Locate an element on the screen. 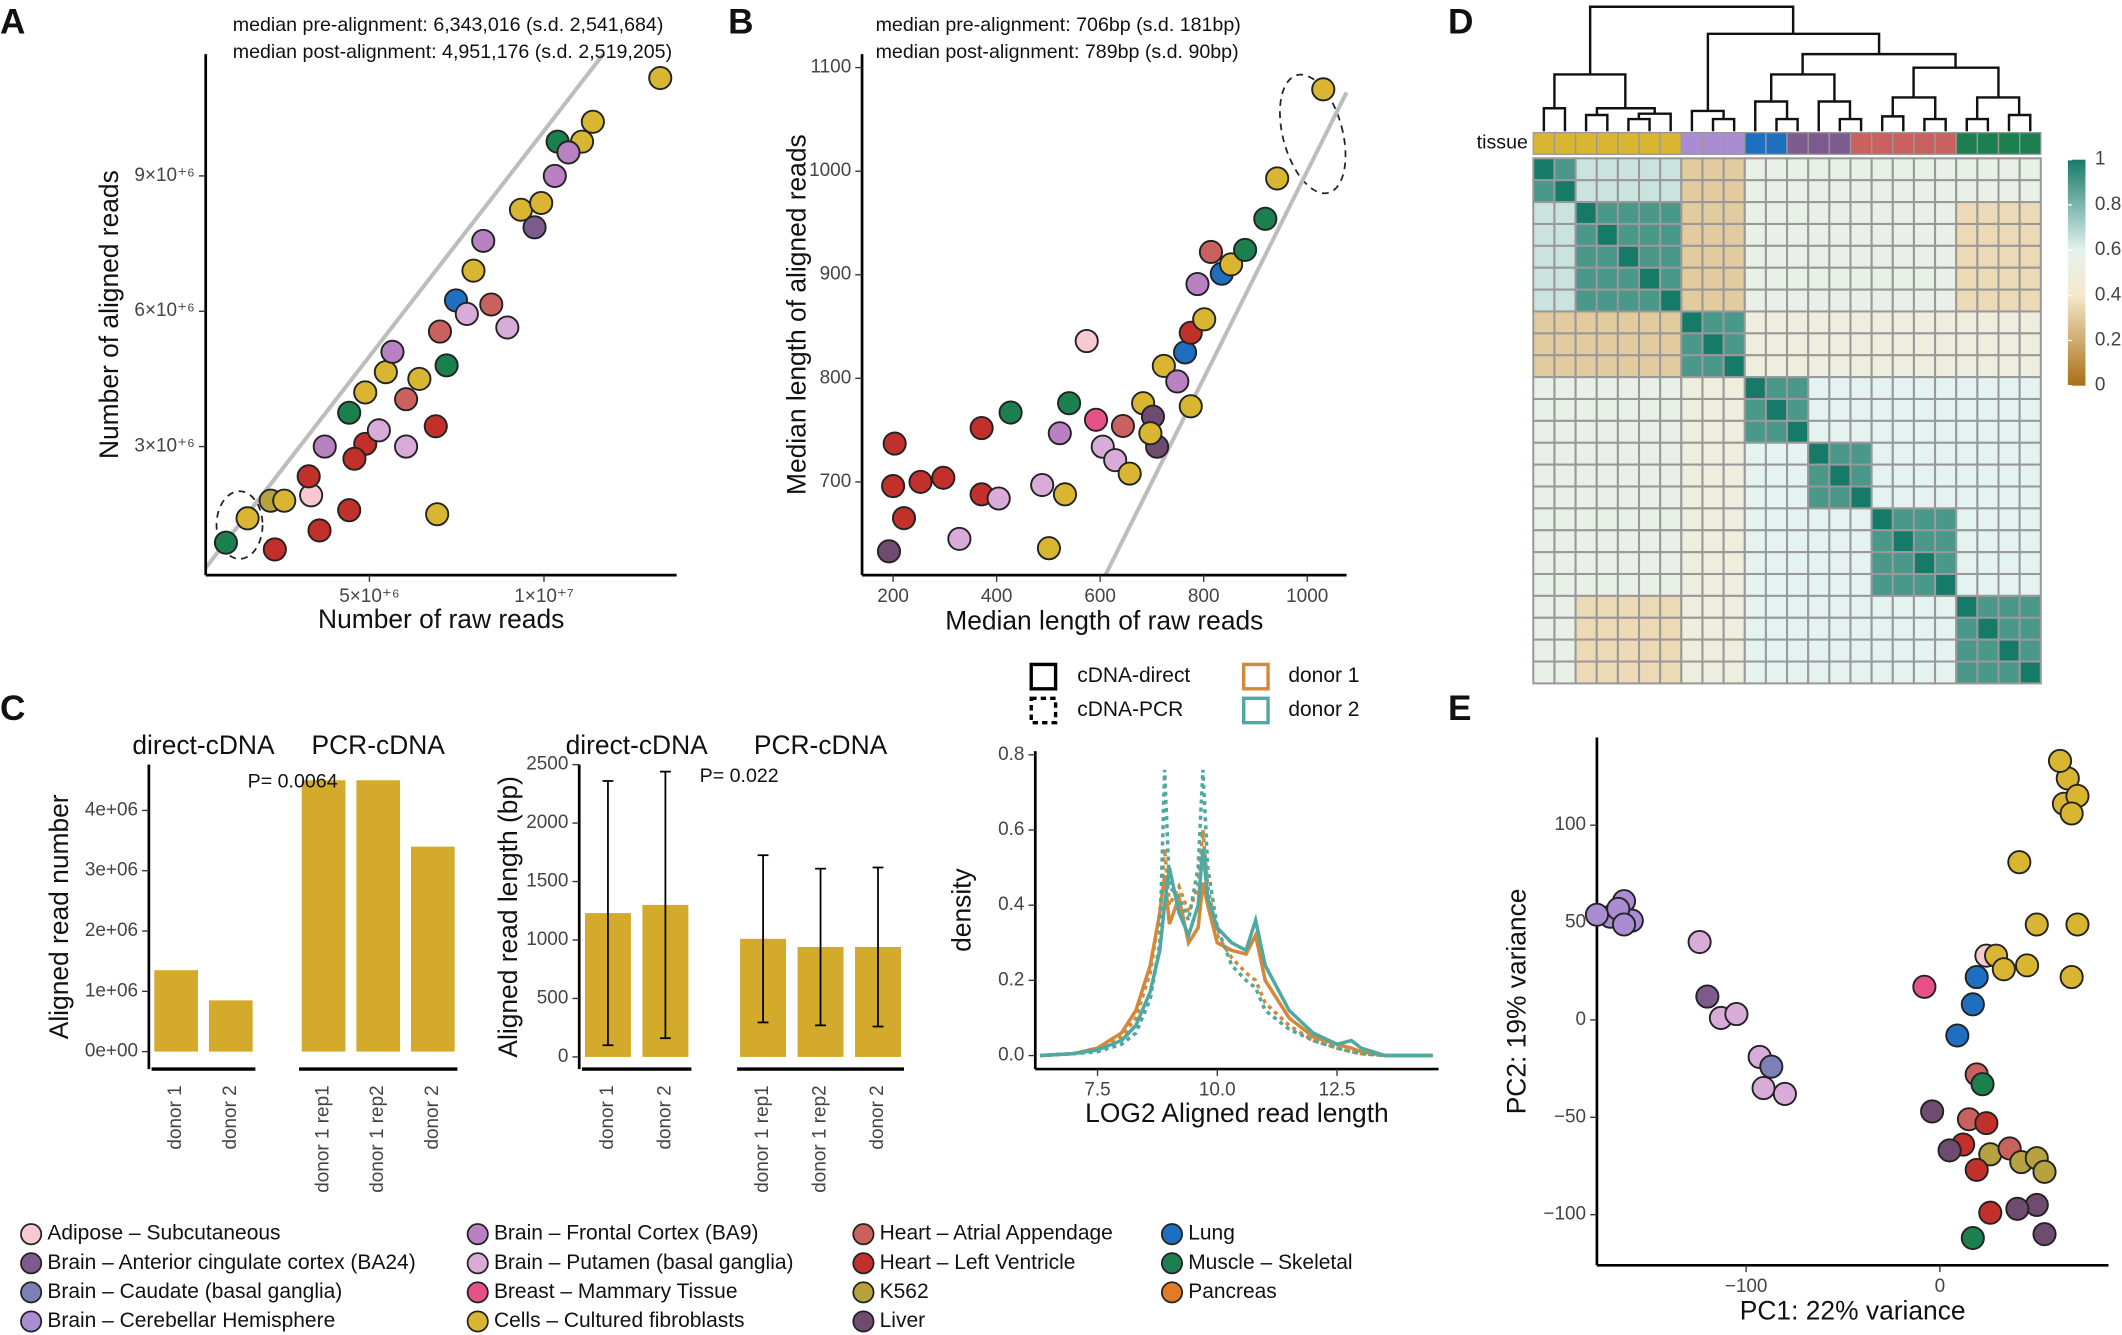 The image size is (2122, 1335). y-tick-label: 100 is located at coordinates (1570, 824).